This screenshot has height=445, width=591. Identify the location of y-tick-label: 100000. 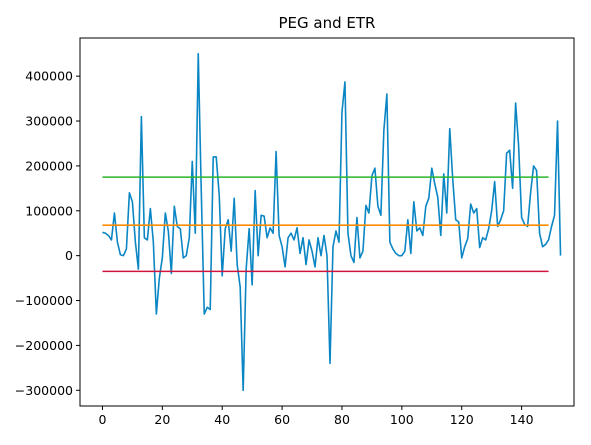
(49, 210).